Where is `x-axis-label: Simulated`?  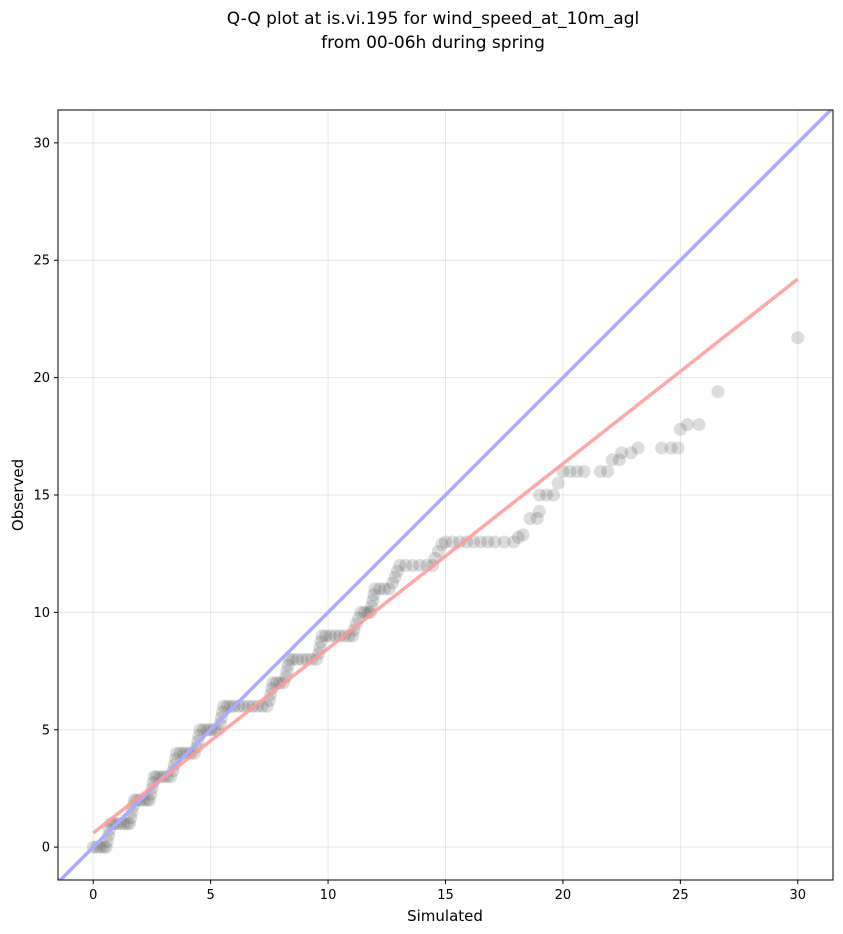
x-axis-label: Simulated is located at coordinates (445, 916).